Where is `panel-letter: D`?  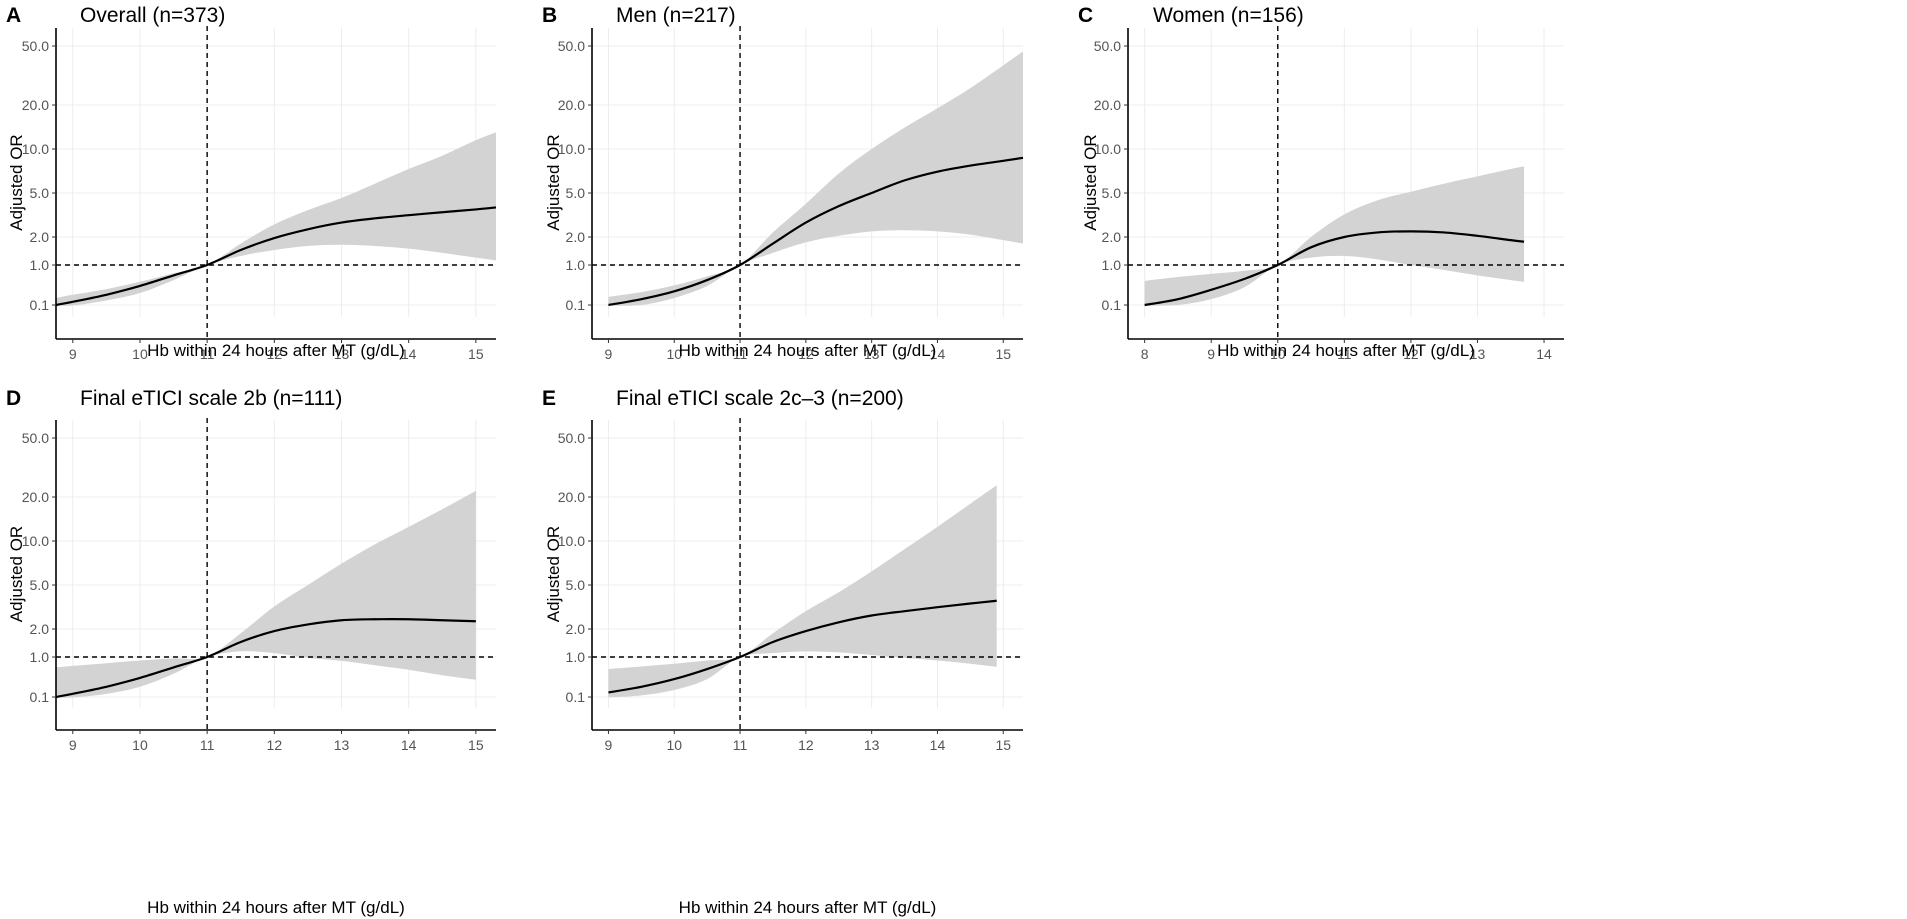
panel-letter: D is located at coordinates (13, 398).